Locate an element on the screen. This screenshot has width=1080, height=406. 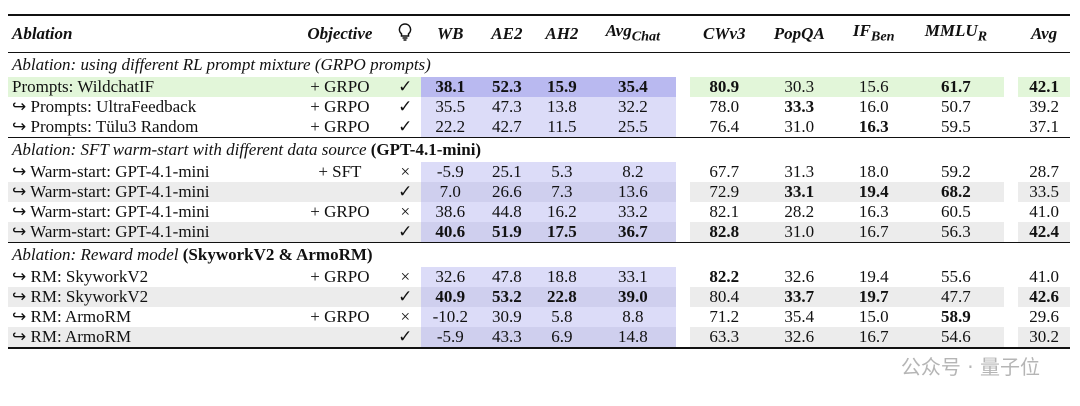
column-header: PopQA is located at coordinates (799, 34).